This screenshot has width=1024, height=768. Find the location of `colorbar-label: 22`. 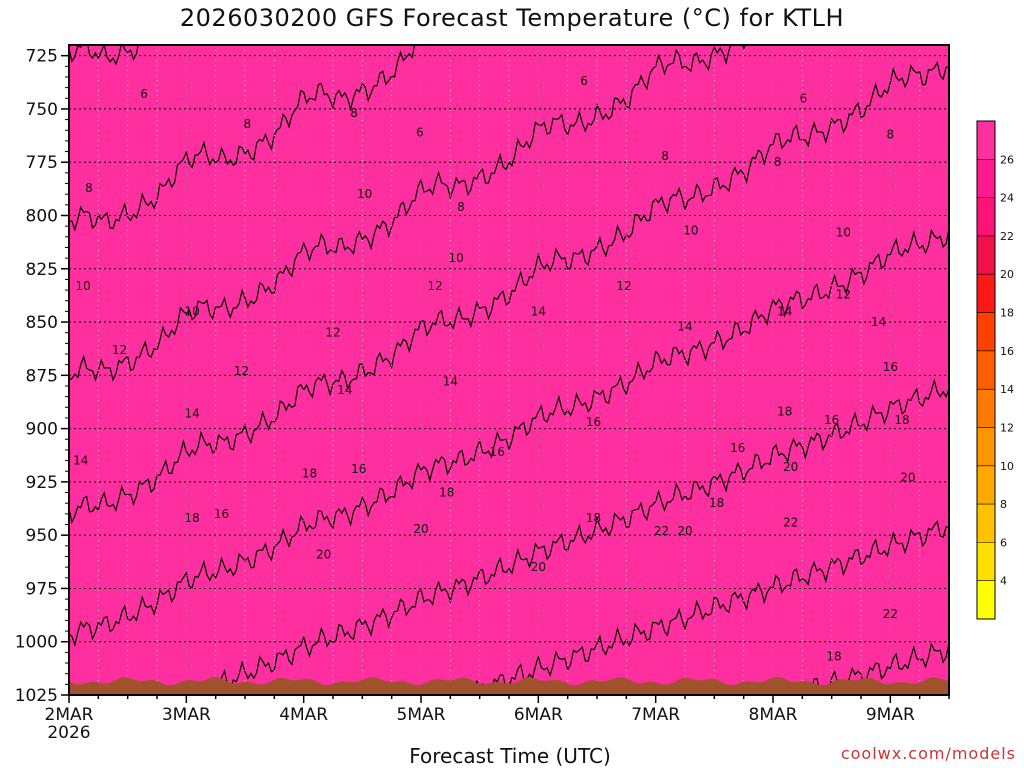

colorbar-label: 22 is located at coordinates (1007, 236).